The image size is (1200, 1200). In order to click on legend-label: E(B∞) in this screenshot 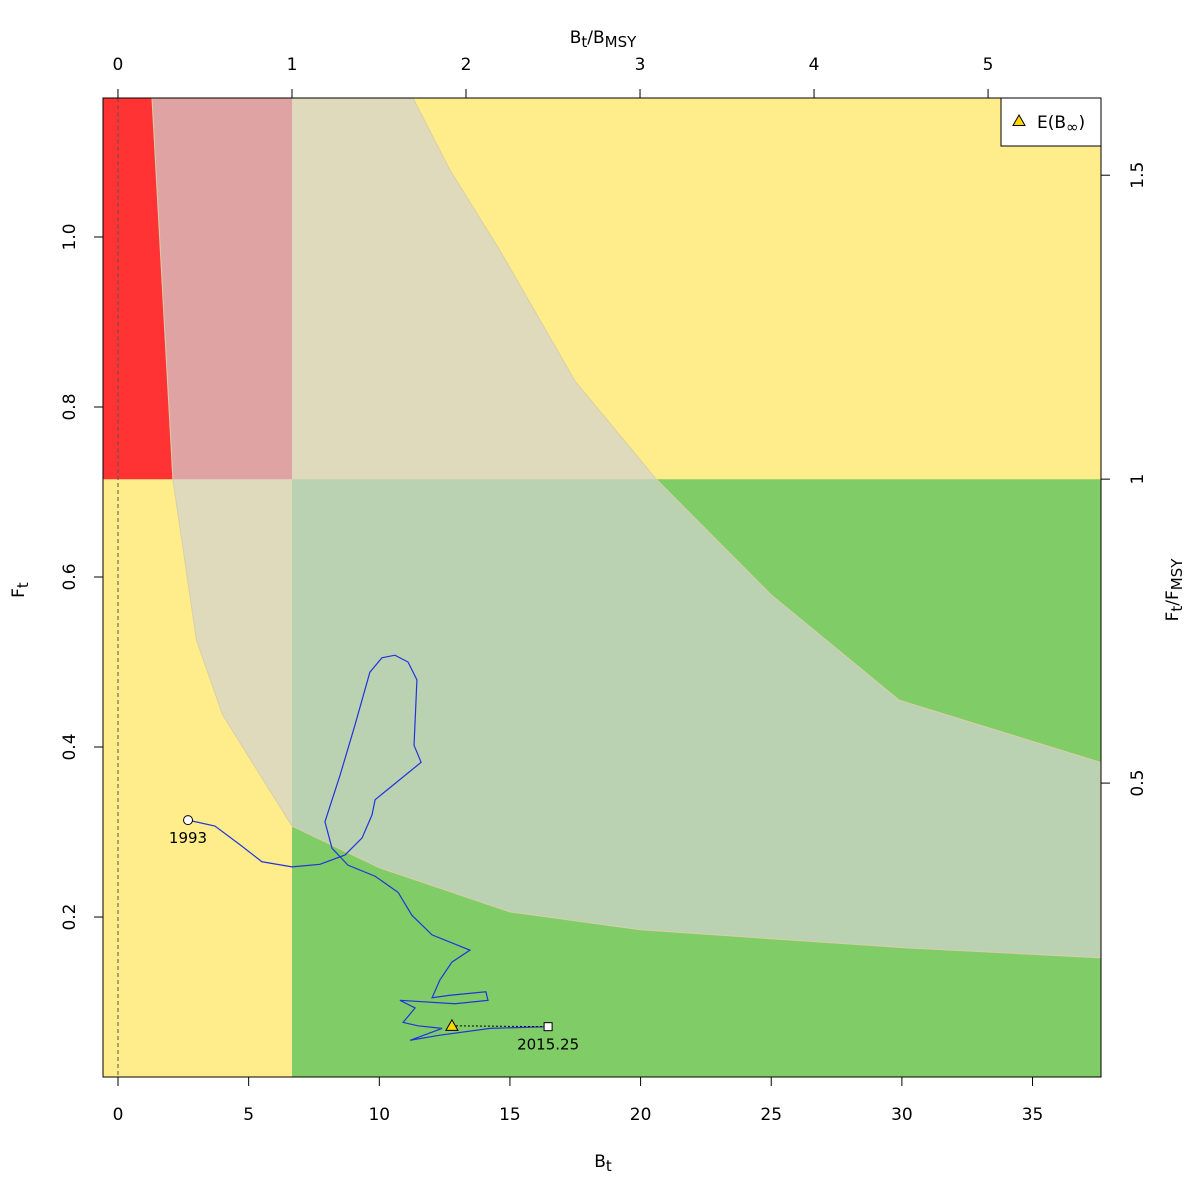, I will do `click(1061, 124)`.